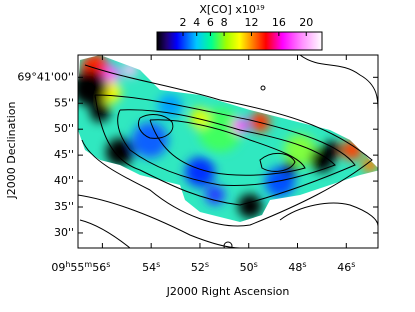 Image resolution: width=415 pixels, height=312 pixels. What do you see at coordinates (64, 102) in the screenshot?
I see `y-tick-label: 55''` at bounding box center [64, 102].